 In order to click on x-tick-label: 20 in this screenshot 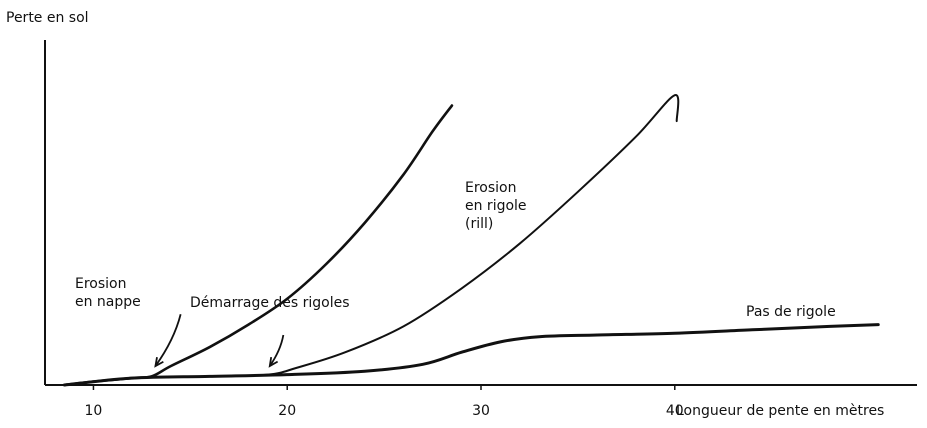, I will do `click(287, 411)`.